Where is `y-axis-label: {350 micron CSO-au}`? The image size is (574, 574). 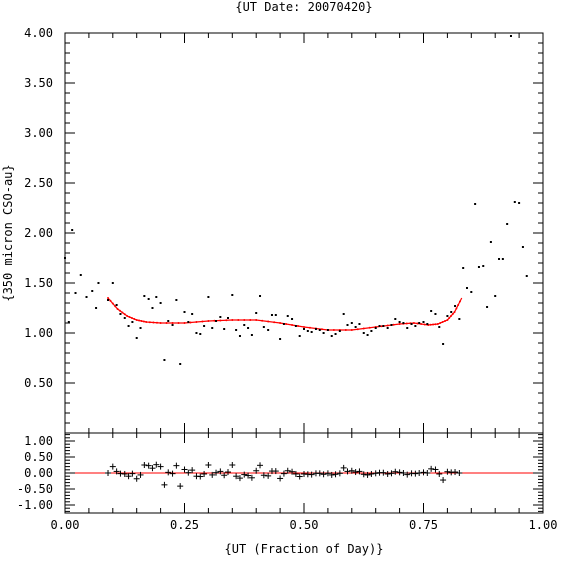 y-axis-label: {350 micron CSO-au} is located at coordinates (8, 232).